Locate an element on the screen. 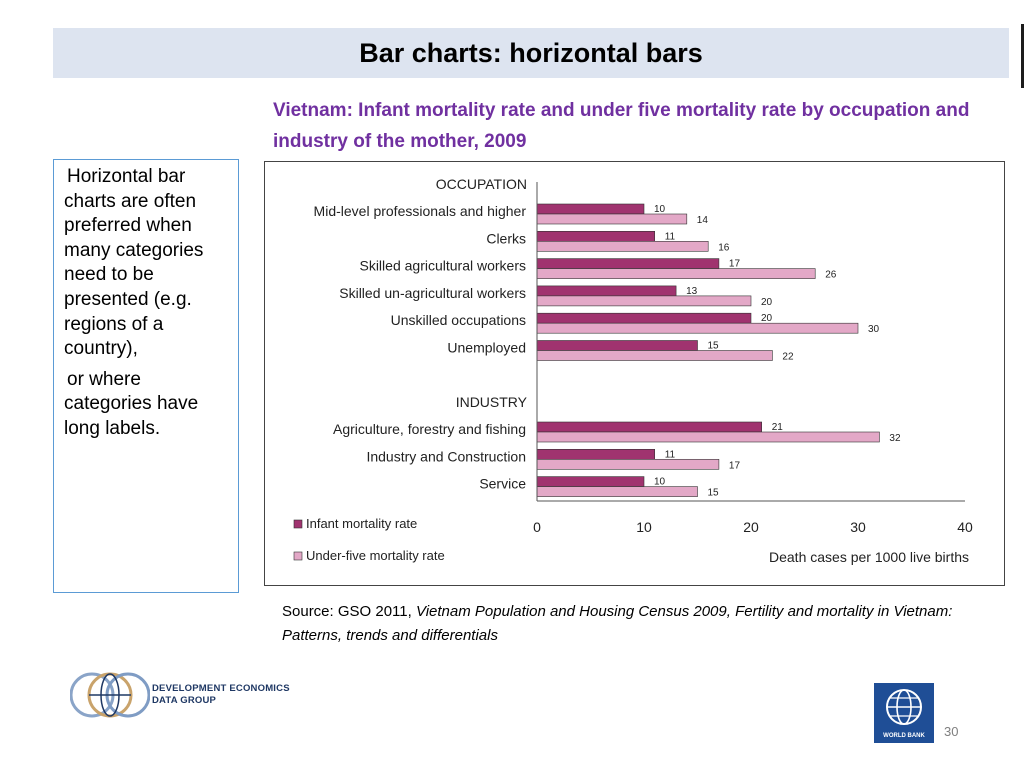 This screenshot has width=1024, height=768. logo-text-line2: DATA GROUP is located at coordinates (184, 700).